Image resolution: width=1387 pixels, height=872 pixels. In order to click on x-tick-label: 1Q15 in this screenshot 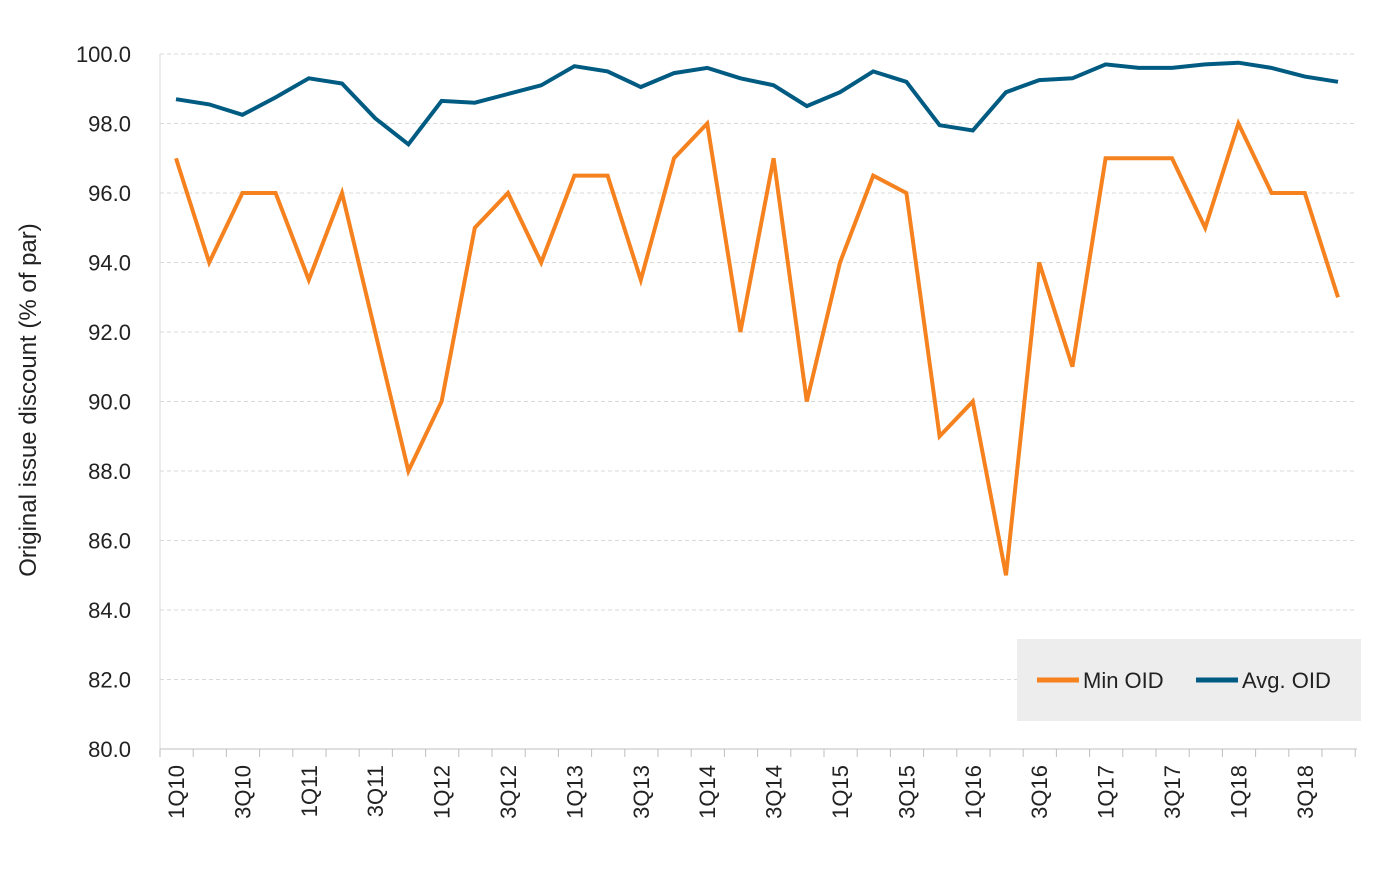, I will do `click(840, 792)`.